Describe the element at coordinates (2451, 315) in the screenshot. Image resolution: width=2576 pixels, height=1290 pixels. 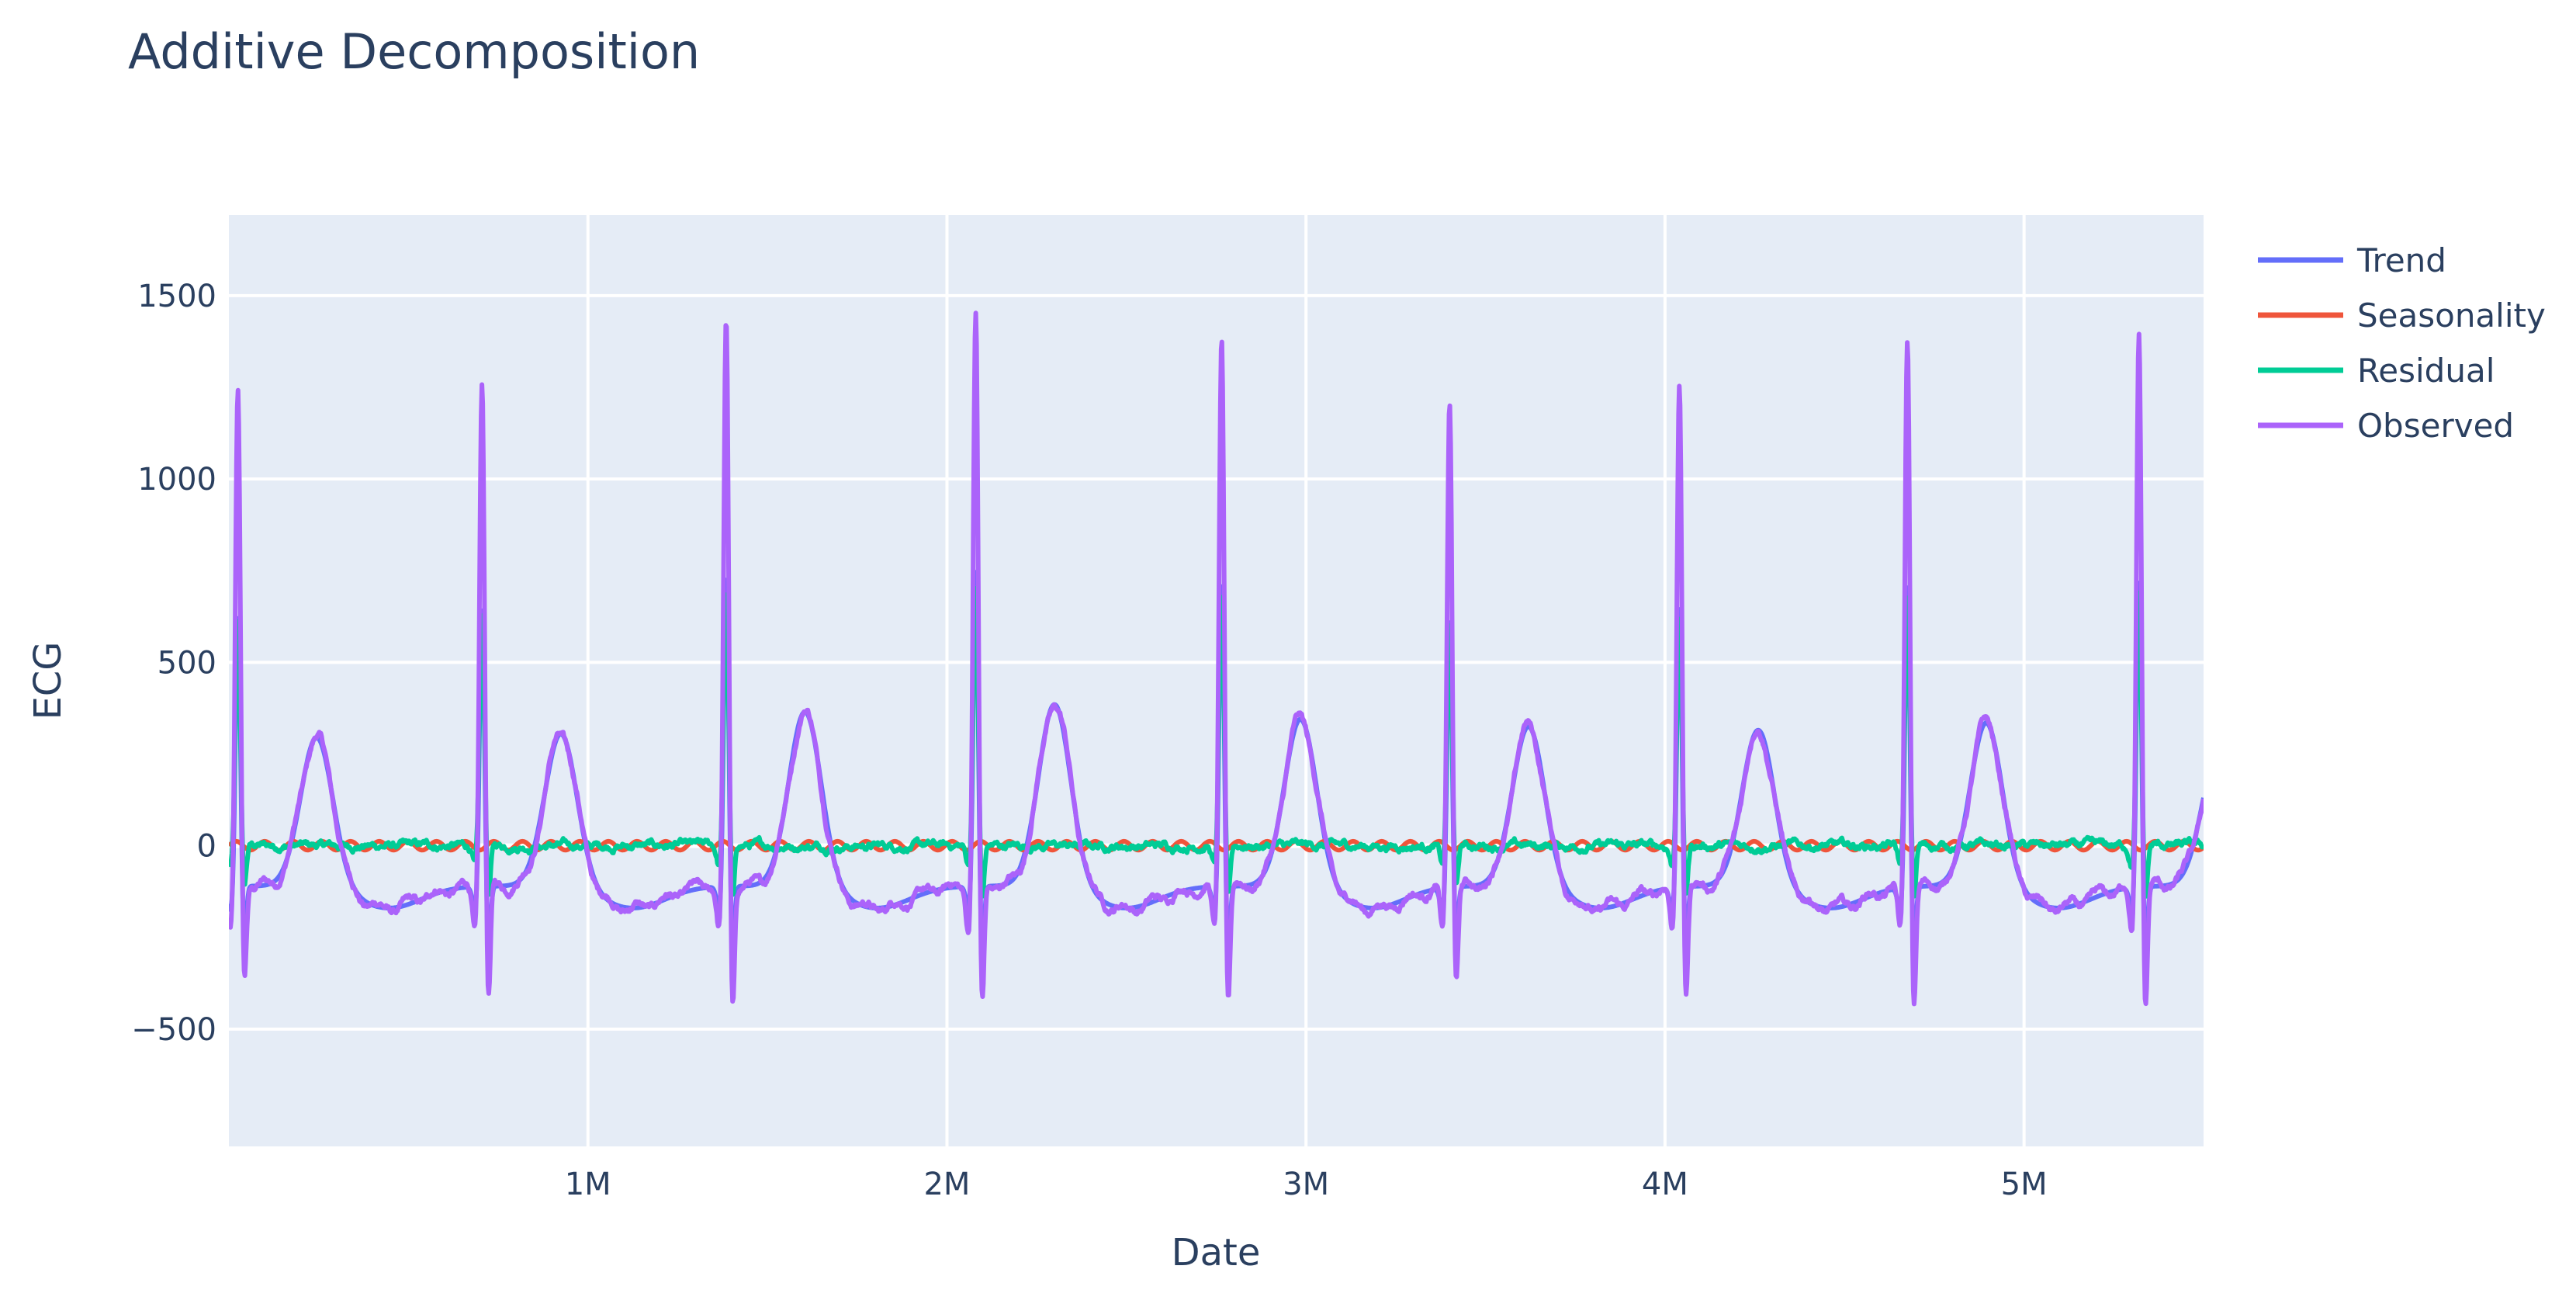
I see `legend-label: Seasonality` at that location.